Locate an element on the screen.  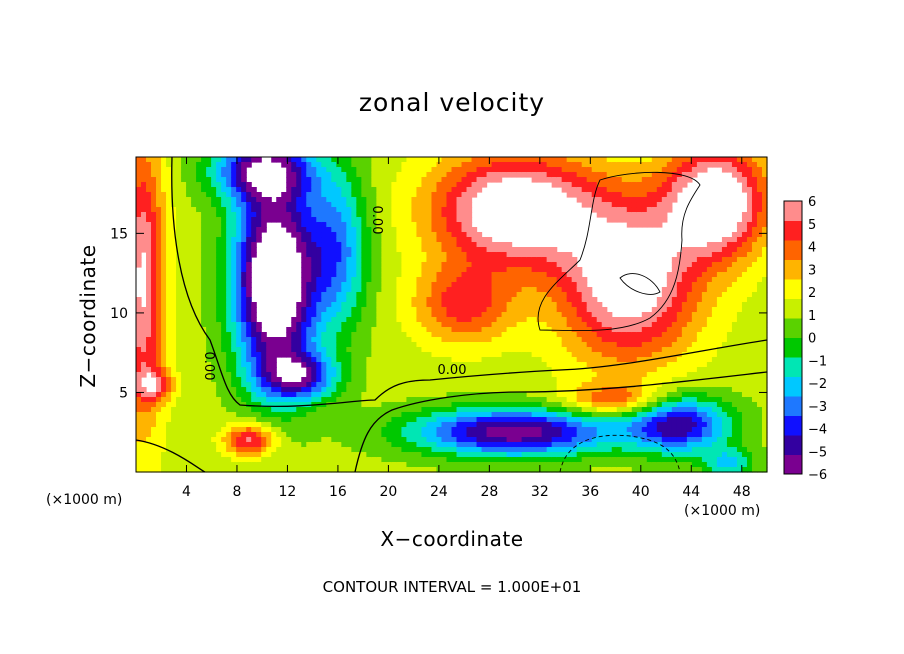
x-tick-label: 8 is located at coordinates (236, 492).